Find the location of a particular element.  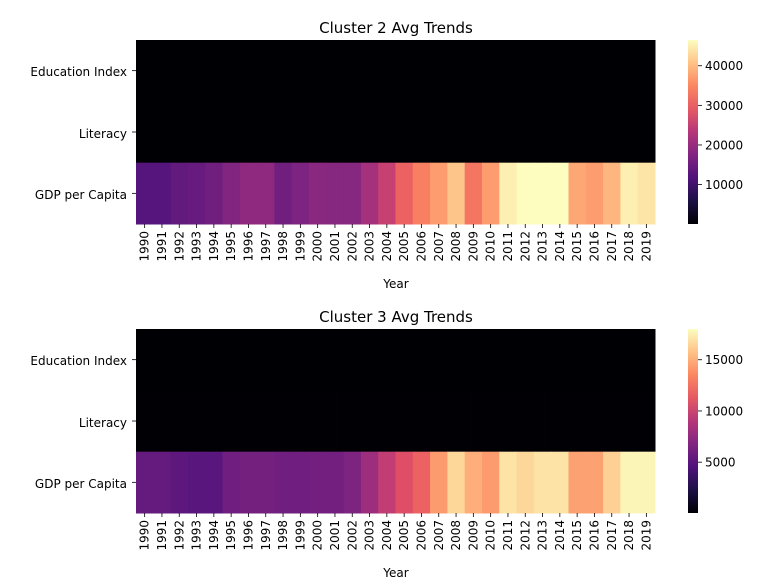

x-tick-label: 2002 is located at coordinates (352, 535).